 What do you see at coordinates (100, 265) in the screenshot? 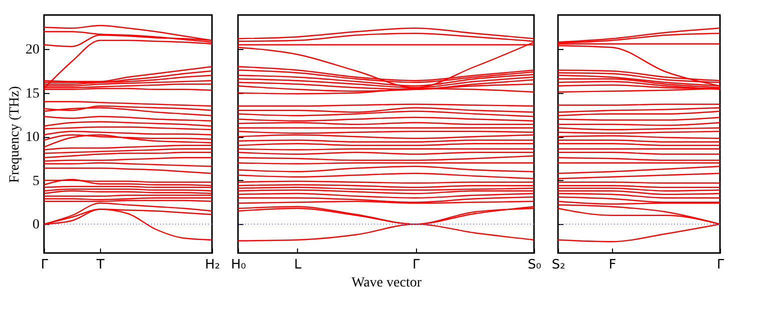
I see `x-tick-label: T` at bounding box center [100, 265].